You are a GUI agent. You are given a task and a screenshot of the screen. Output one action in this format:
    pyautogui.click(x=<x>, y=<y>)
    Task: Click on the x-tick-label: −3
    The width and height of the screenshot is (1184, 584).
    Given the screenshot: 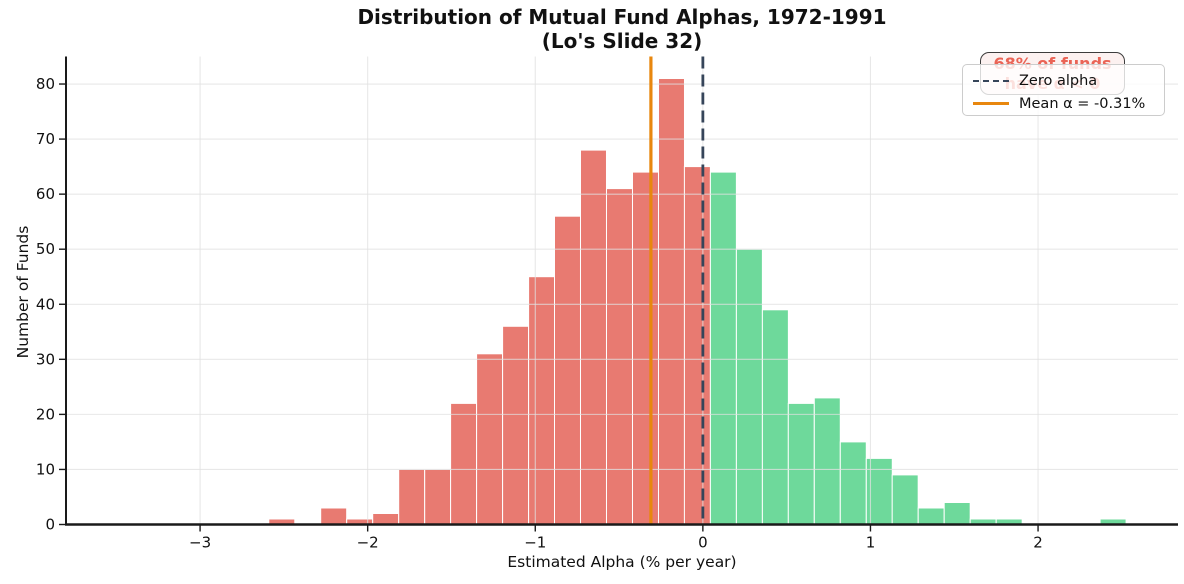 What is the action you would take?
    pyautogui.click(x=200, y=543)
    